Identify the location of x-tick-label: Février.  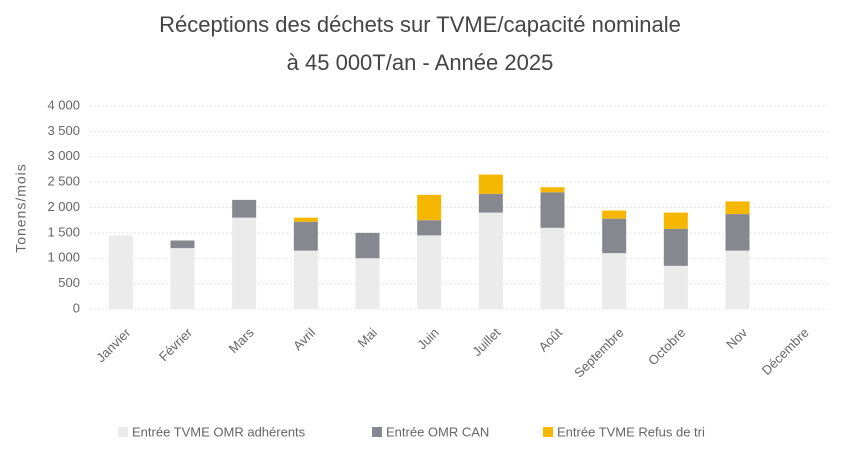
(176, 344).